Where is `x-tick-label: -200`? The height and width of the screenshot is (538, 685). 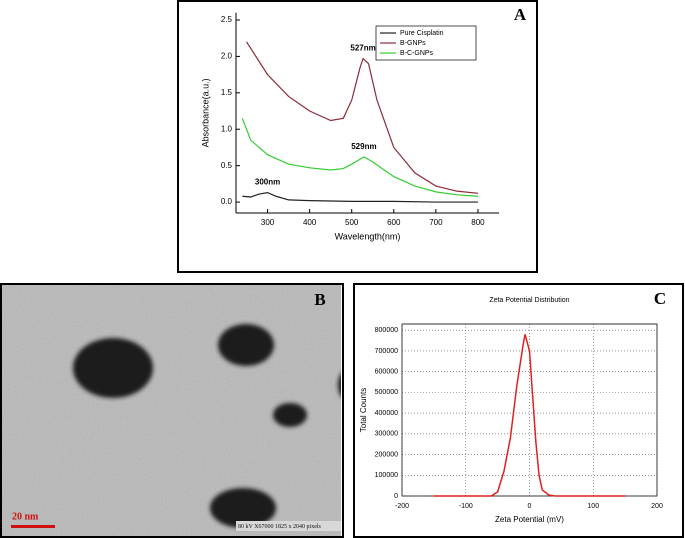
x-tick-label: -200 is located at coordinates (402, 506).